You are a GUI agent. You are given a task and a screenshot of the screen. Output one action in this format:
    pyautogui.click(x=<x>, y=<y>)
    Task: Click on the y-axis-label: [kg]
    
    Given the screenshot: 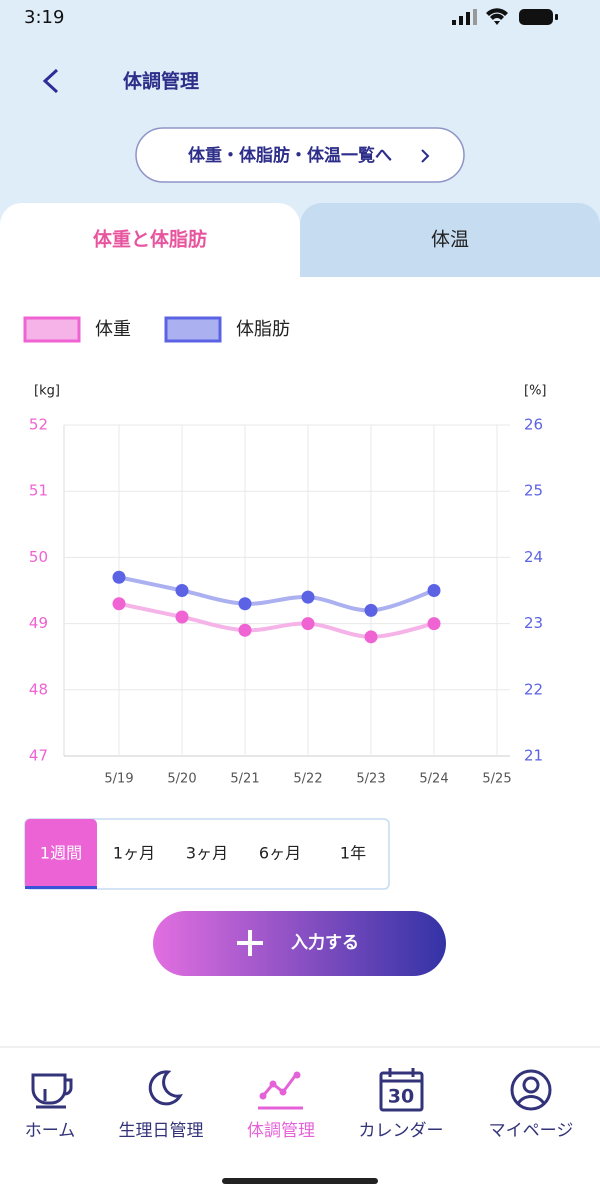 What is the action you would take?
    pyautogui.click(x=47, y=391)
    